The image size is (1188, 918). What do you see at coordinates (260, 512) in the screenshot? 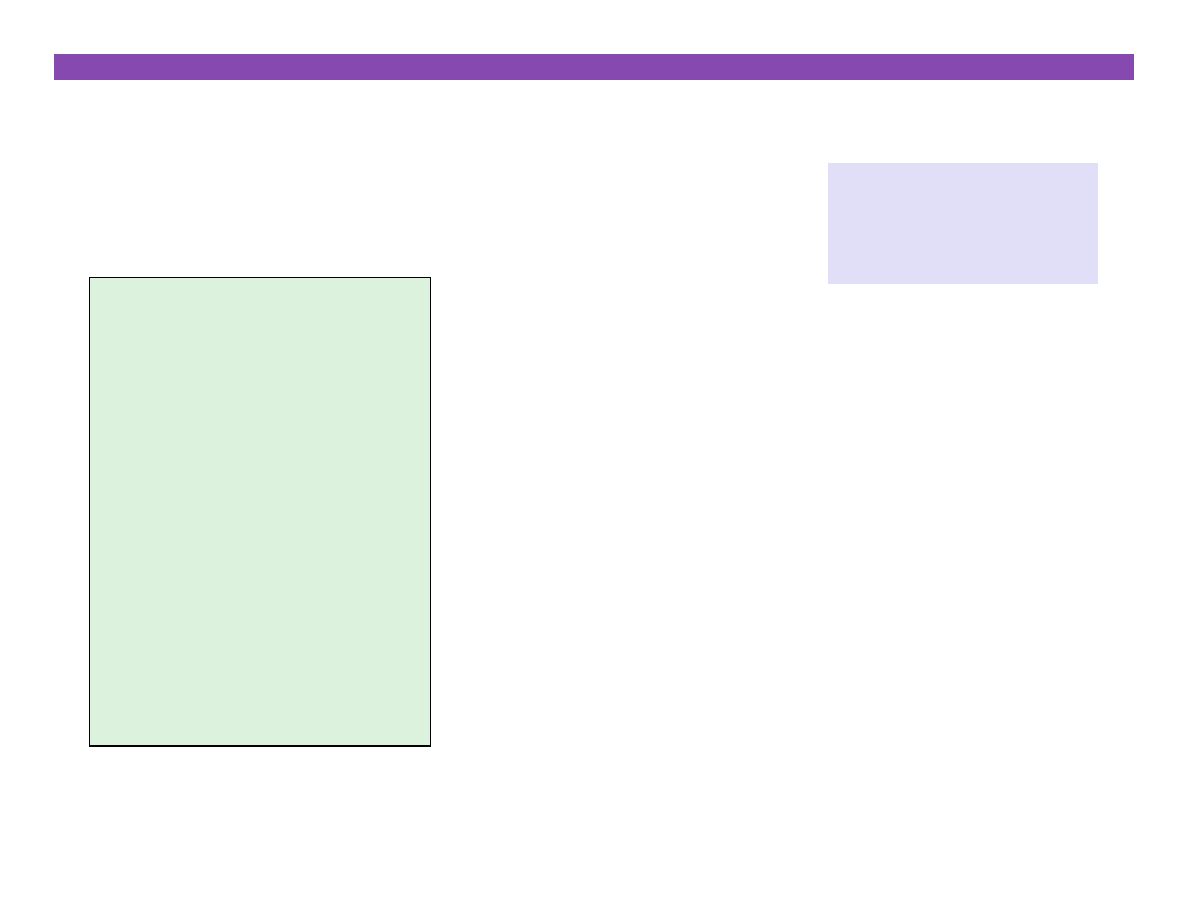
I see `content-box` at bounding box center [260, 512].